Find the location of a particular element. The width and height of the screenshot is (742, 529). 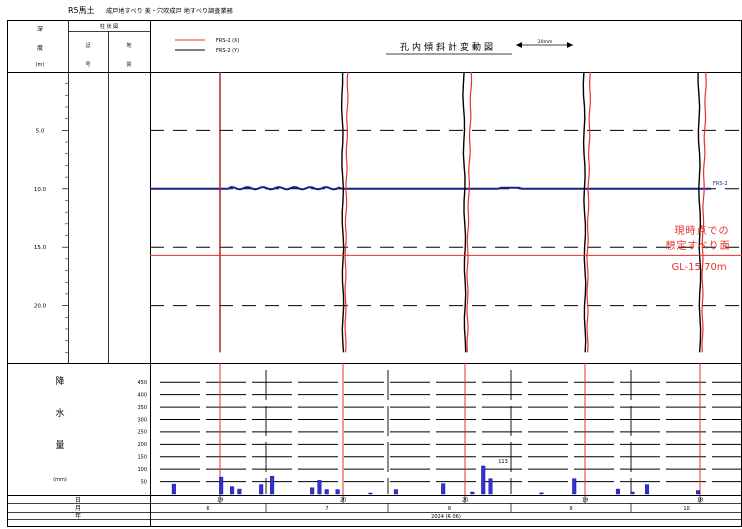

rain-label-2: 水 is located at coordinates (59, 413).